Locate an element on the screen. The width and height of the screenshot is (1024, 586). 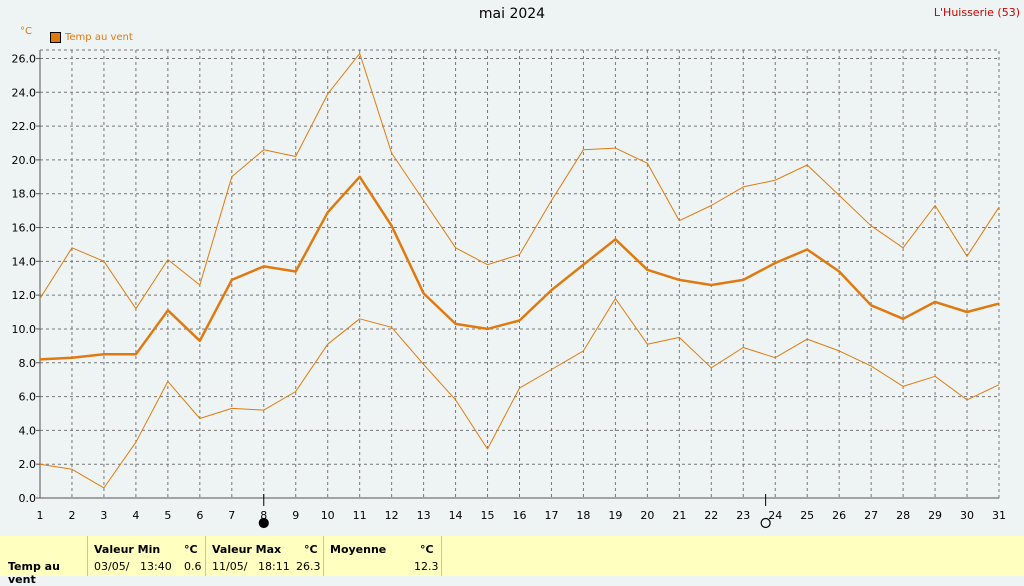
x-tick-label: 24 is located at coordinates (775, 515).